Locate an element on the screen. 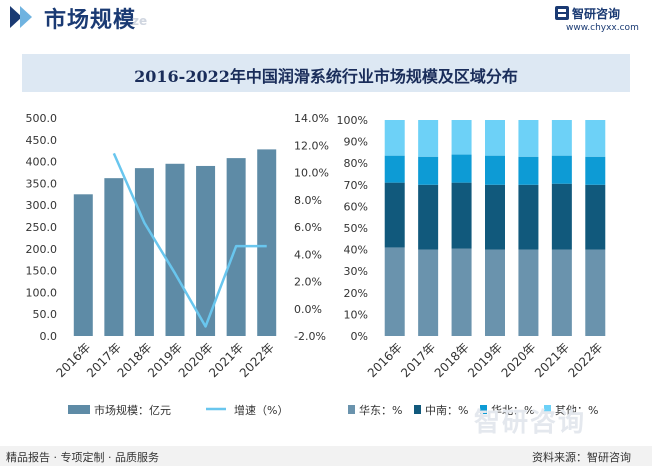 The height and width of the screenshot is (466, 652). header-title: 市场规模 is located at coordinates (90, 20).